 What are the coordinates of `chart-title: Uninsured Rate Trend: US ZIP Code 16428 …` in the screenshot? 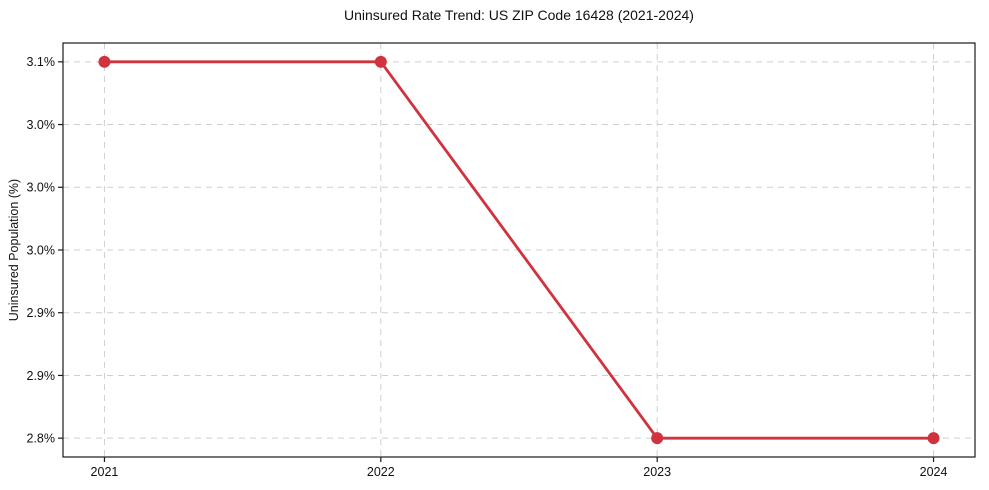 It's located at (519, 15).